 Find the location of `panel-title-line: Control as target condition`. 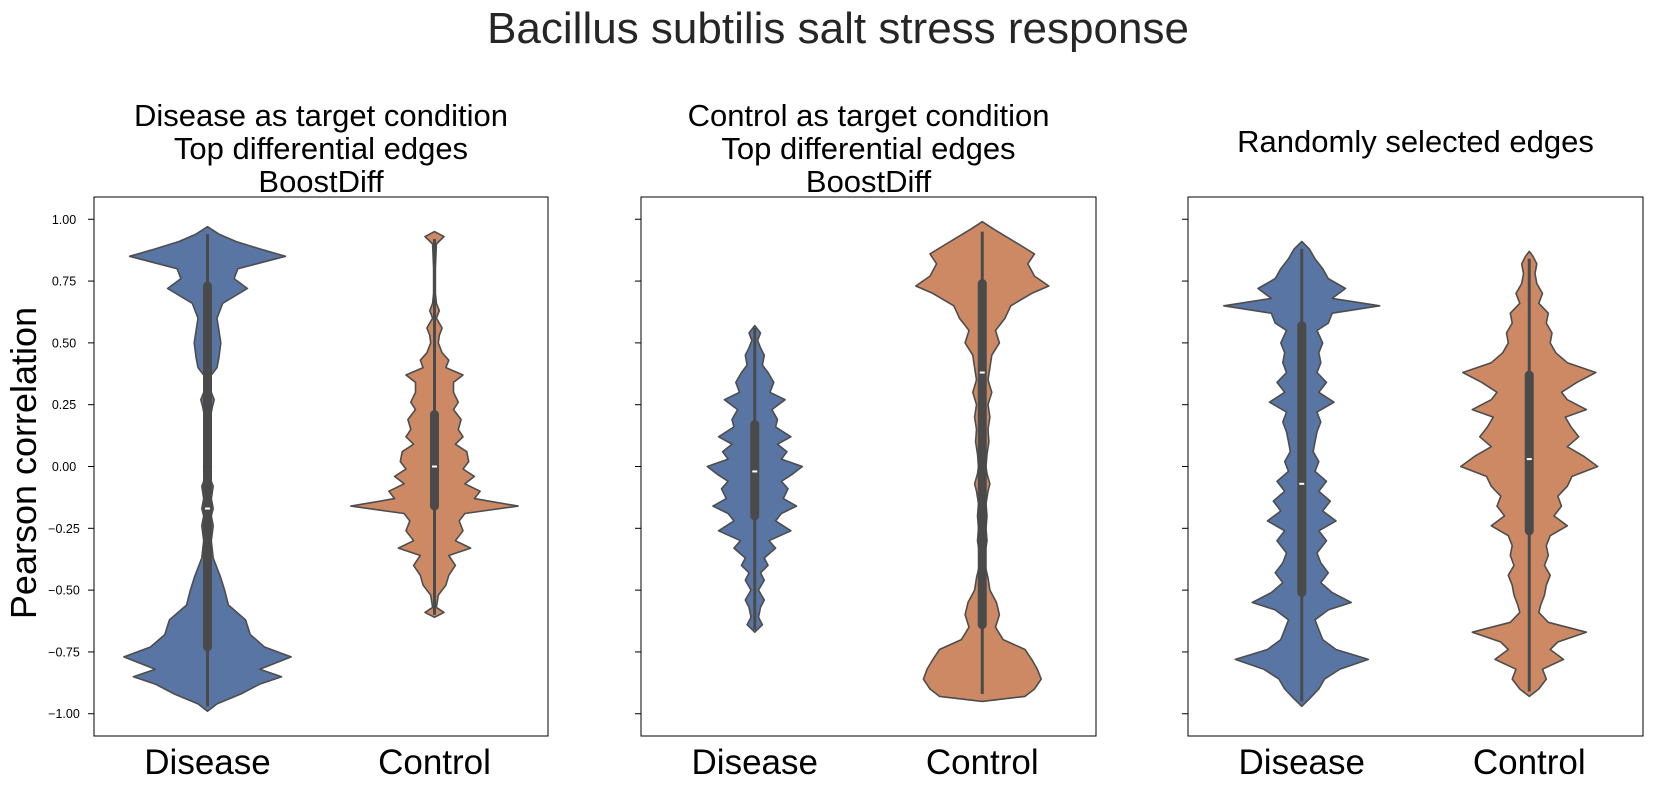

panel-title-line: Control as target condition is located at coordinates (869, 115).